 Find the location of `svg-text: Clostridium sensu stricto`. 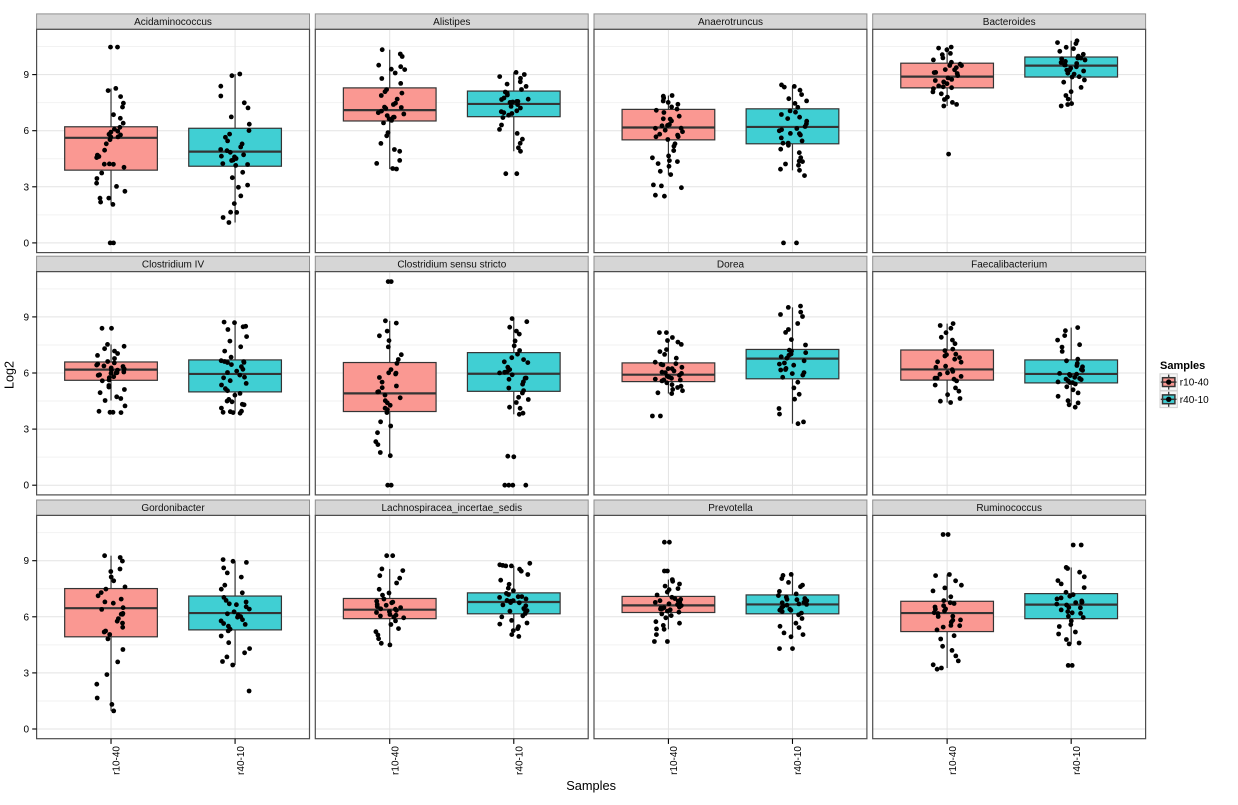

svg-text: Clostridium sensu stricto is located at coordinates (451, 264).